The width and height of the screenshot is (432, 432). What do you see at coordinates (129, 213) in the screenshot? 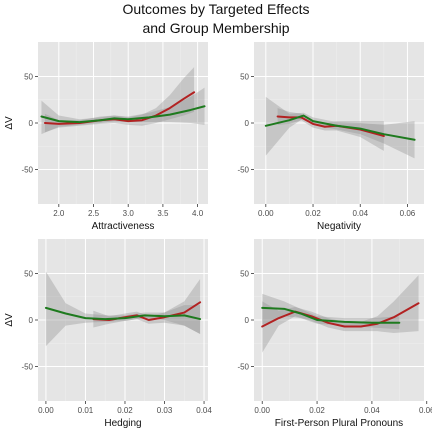
I see `x-tick-label: 3.0` at bounding box center [129, 213].